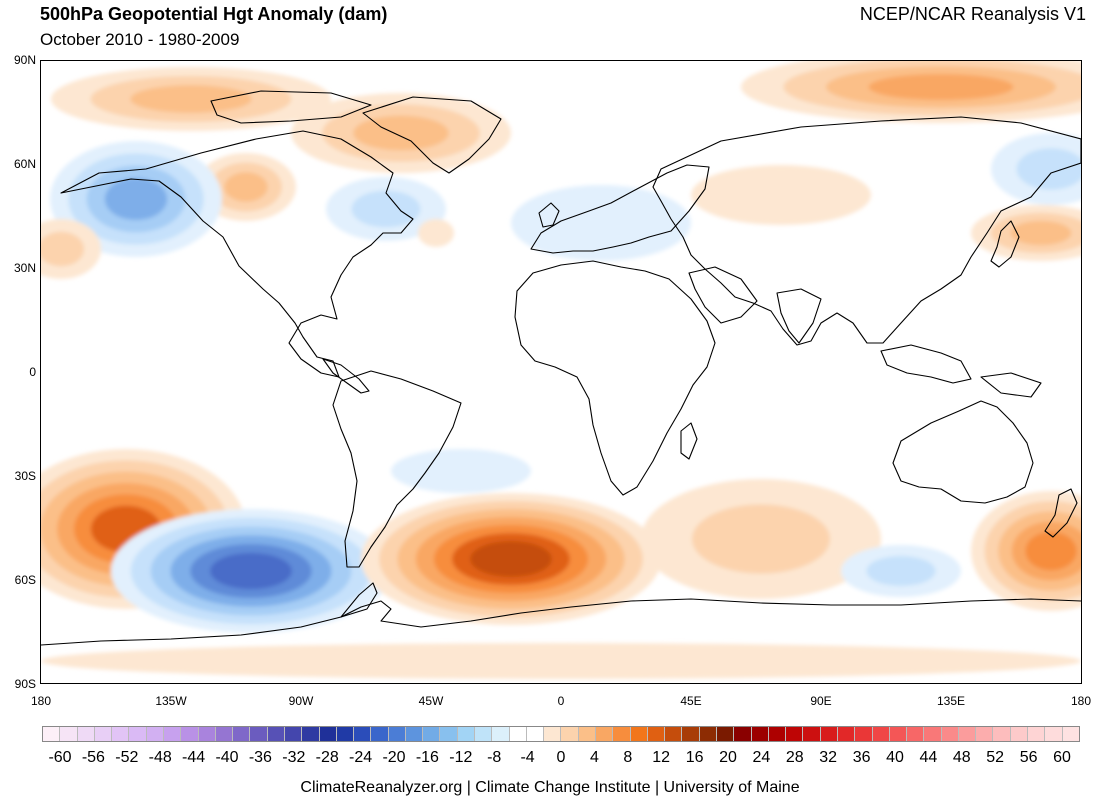  I want to click on lat-label-60n: 60N, so click(24, 164).